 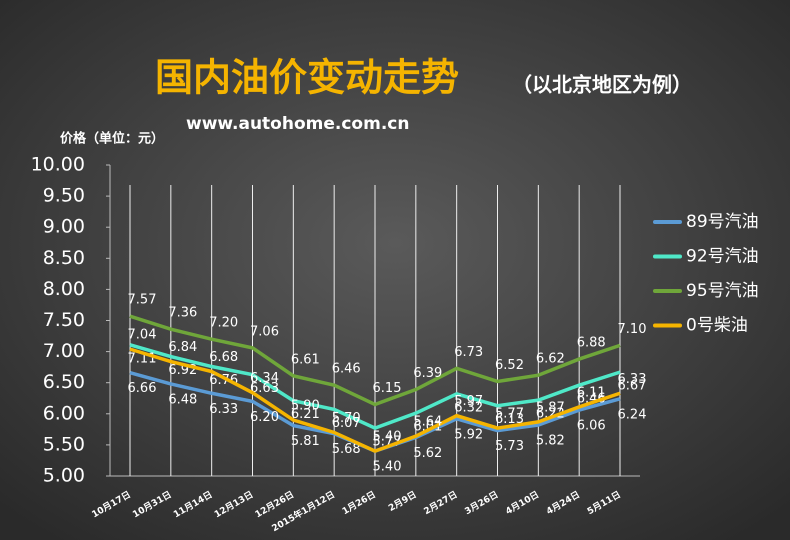 I want to click on data-label: 5.97, so click(x=468, y=401).